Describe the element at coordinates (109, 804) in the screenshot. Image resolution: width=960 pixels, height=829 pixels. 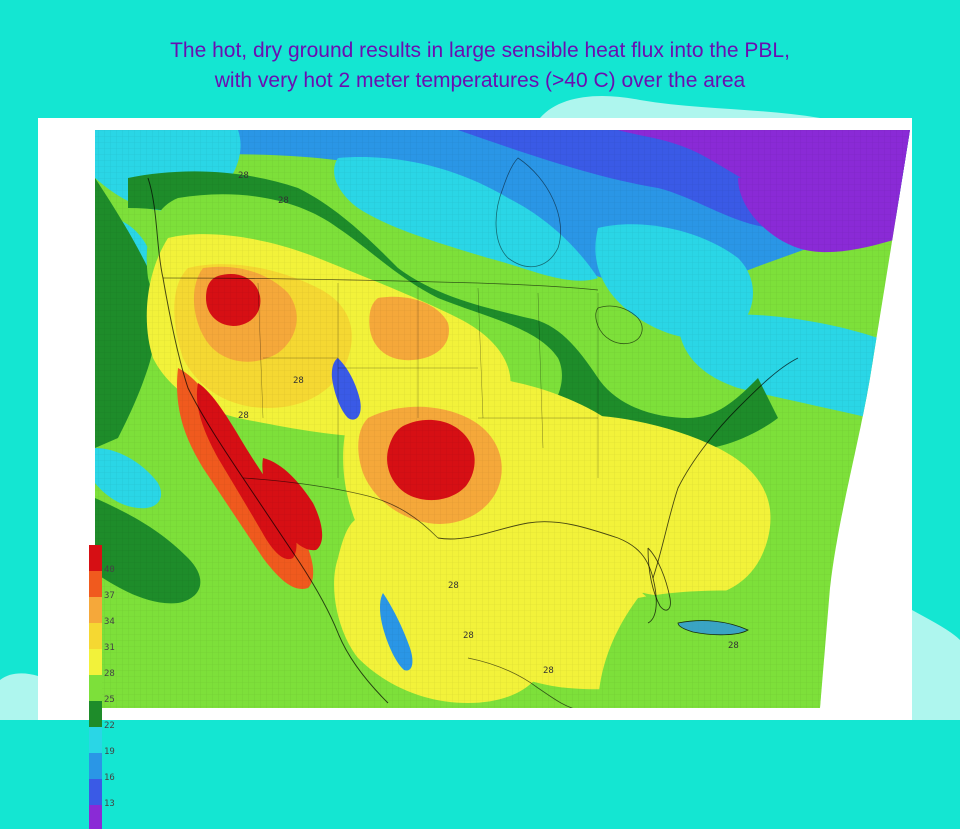
I see `legend-label: 13` at that location.